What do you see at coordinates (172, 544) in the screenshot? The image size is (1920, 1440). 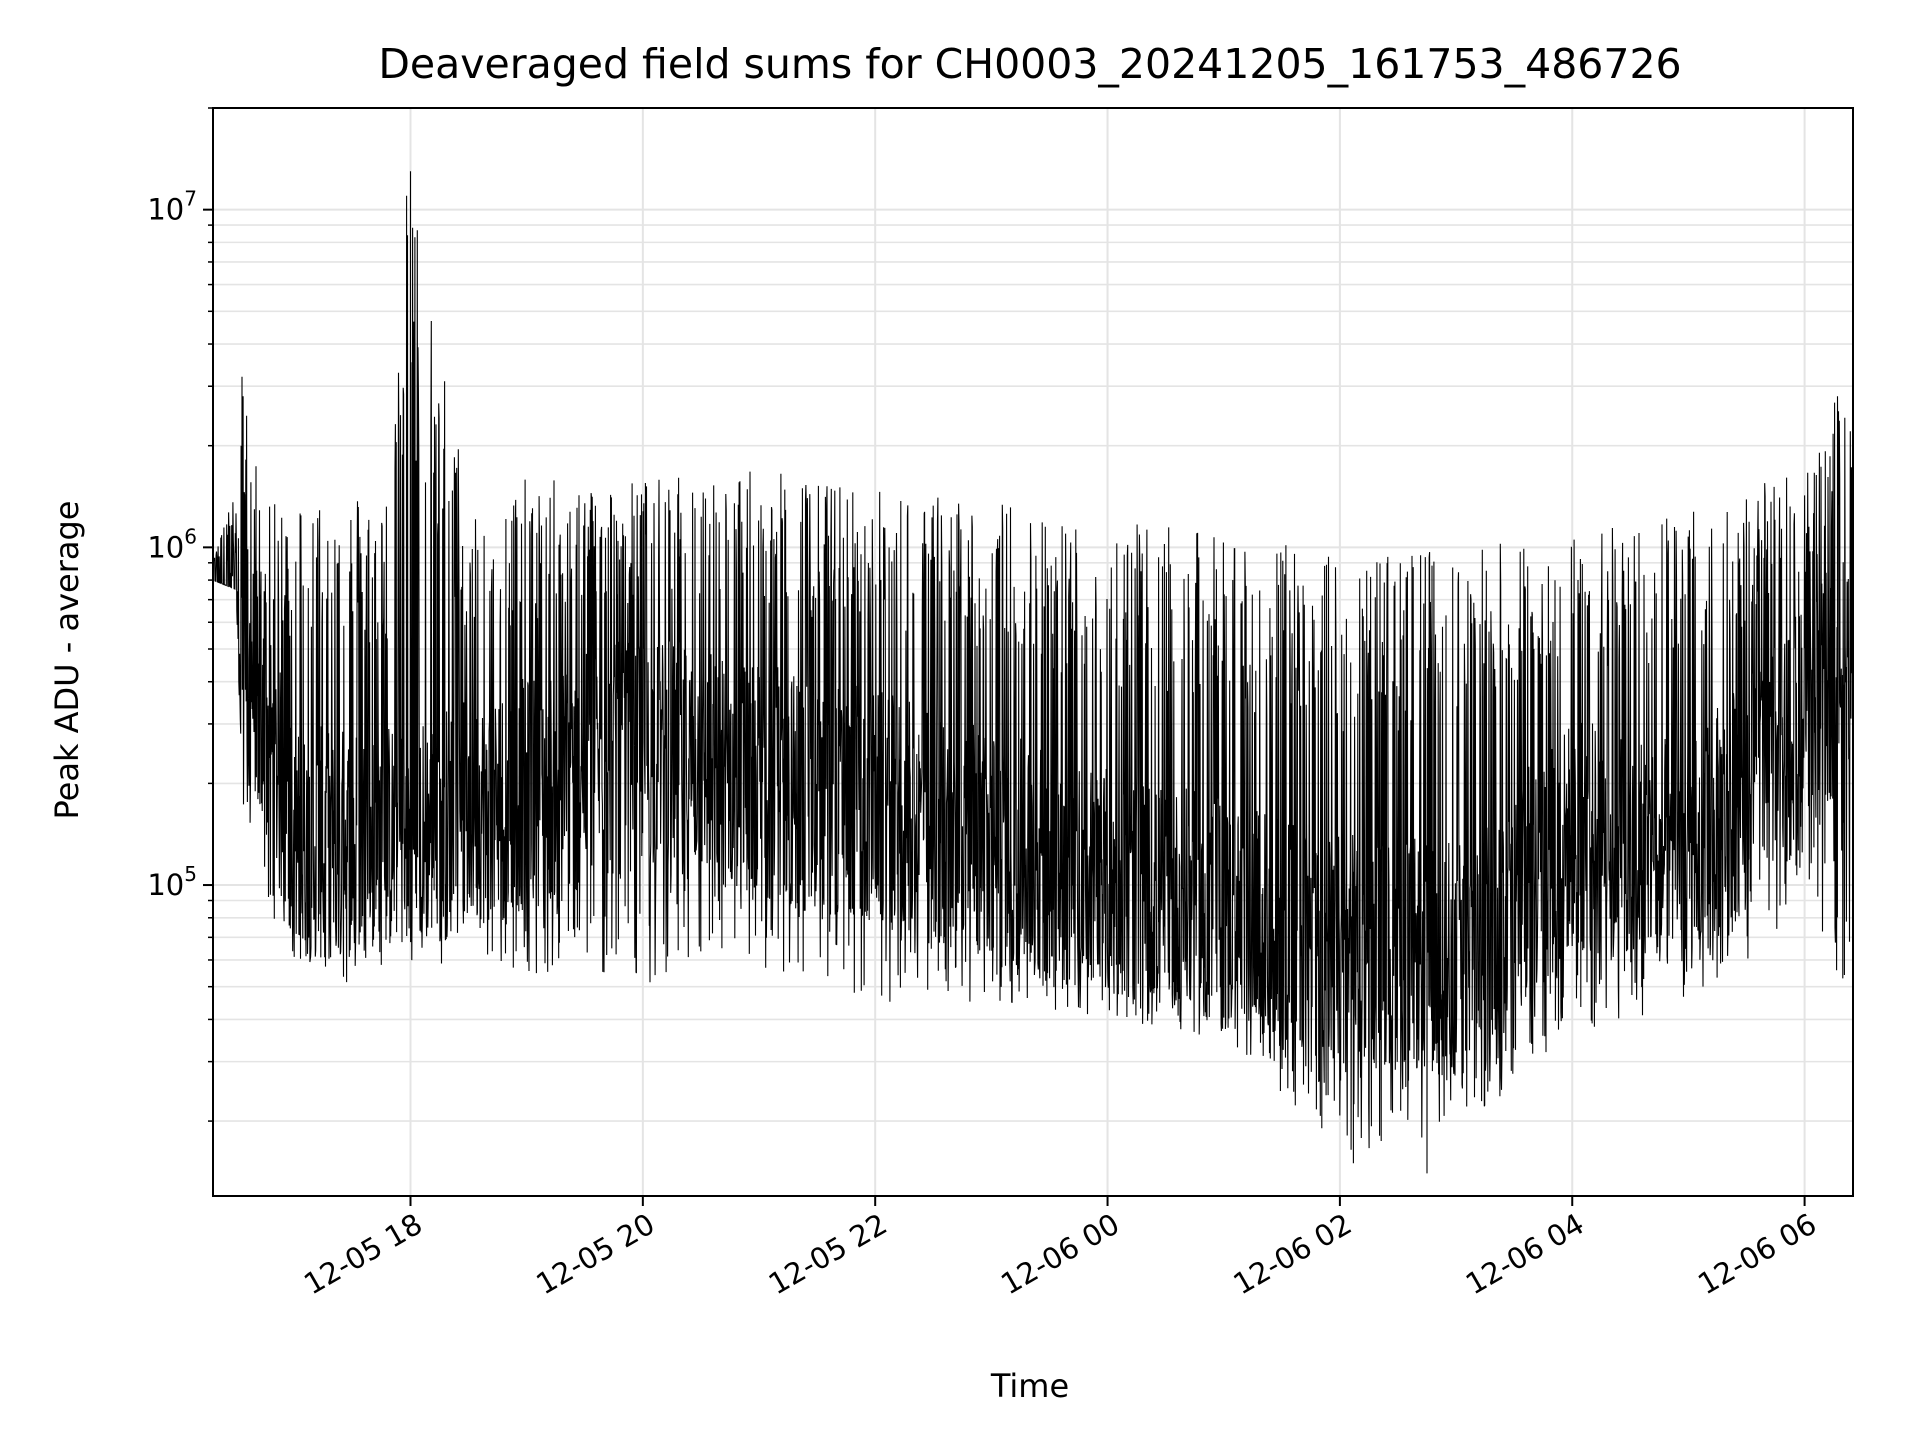 I see `y-tick-label: 10⁶` at bounding box center [172, 544].